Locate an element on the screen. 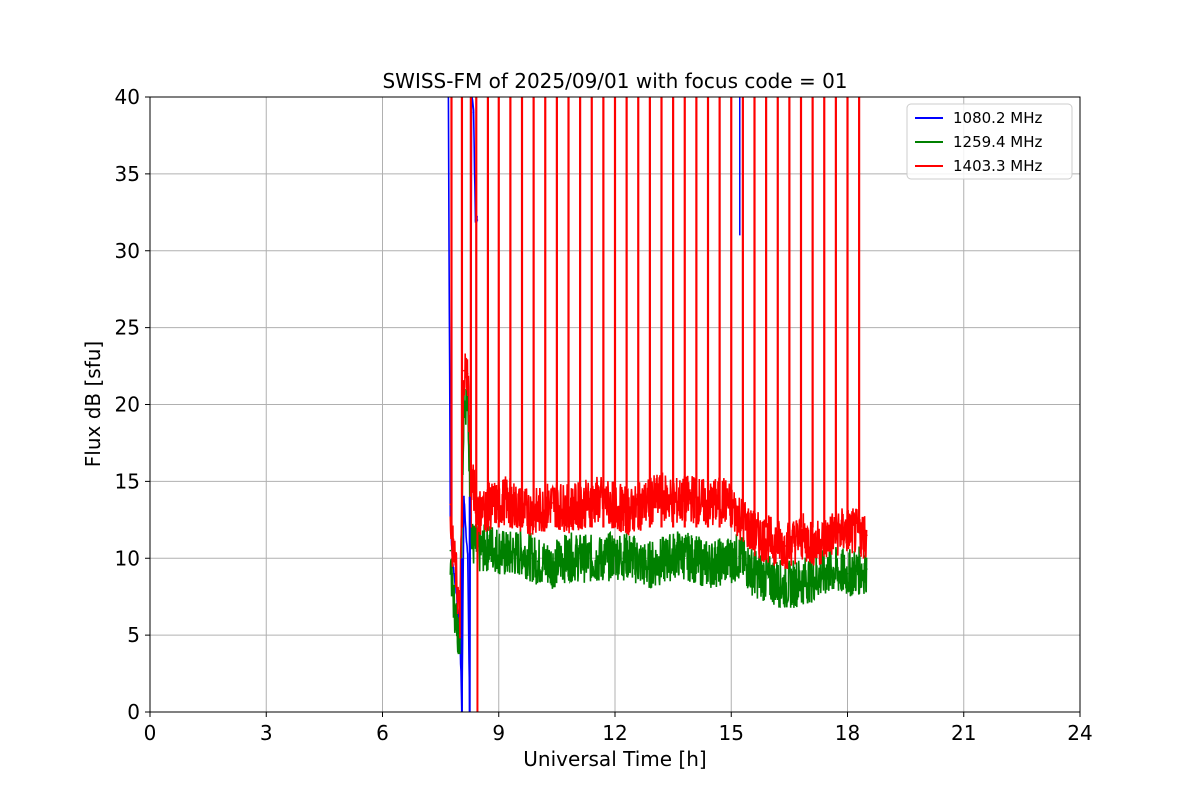 This screenshot has width=1200, height=804. y-tick-label: 10 is located at coordinates (127, 558).